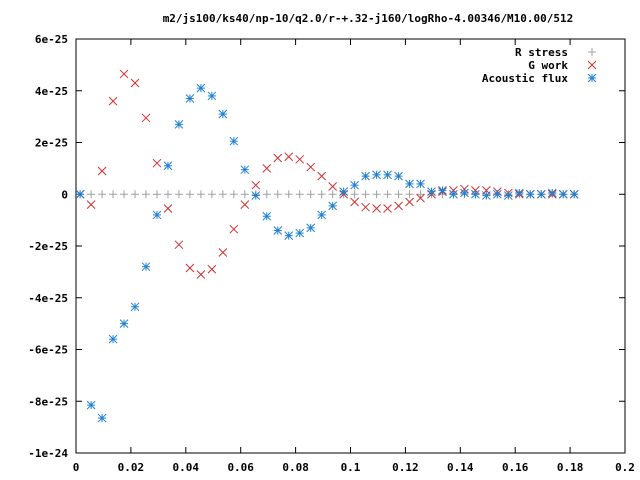 This screenshot has height=480, width=640. Describe the element at coordinates (48, 298) in the screenshot. I see `y-tick-label: -4e-25` at that location.